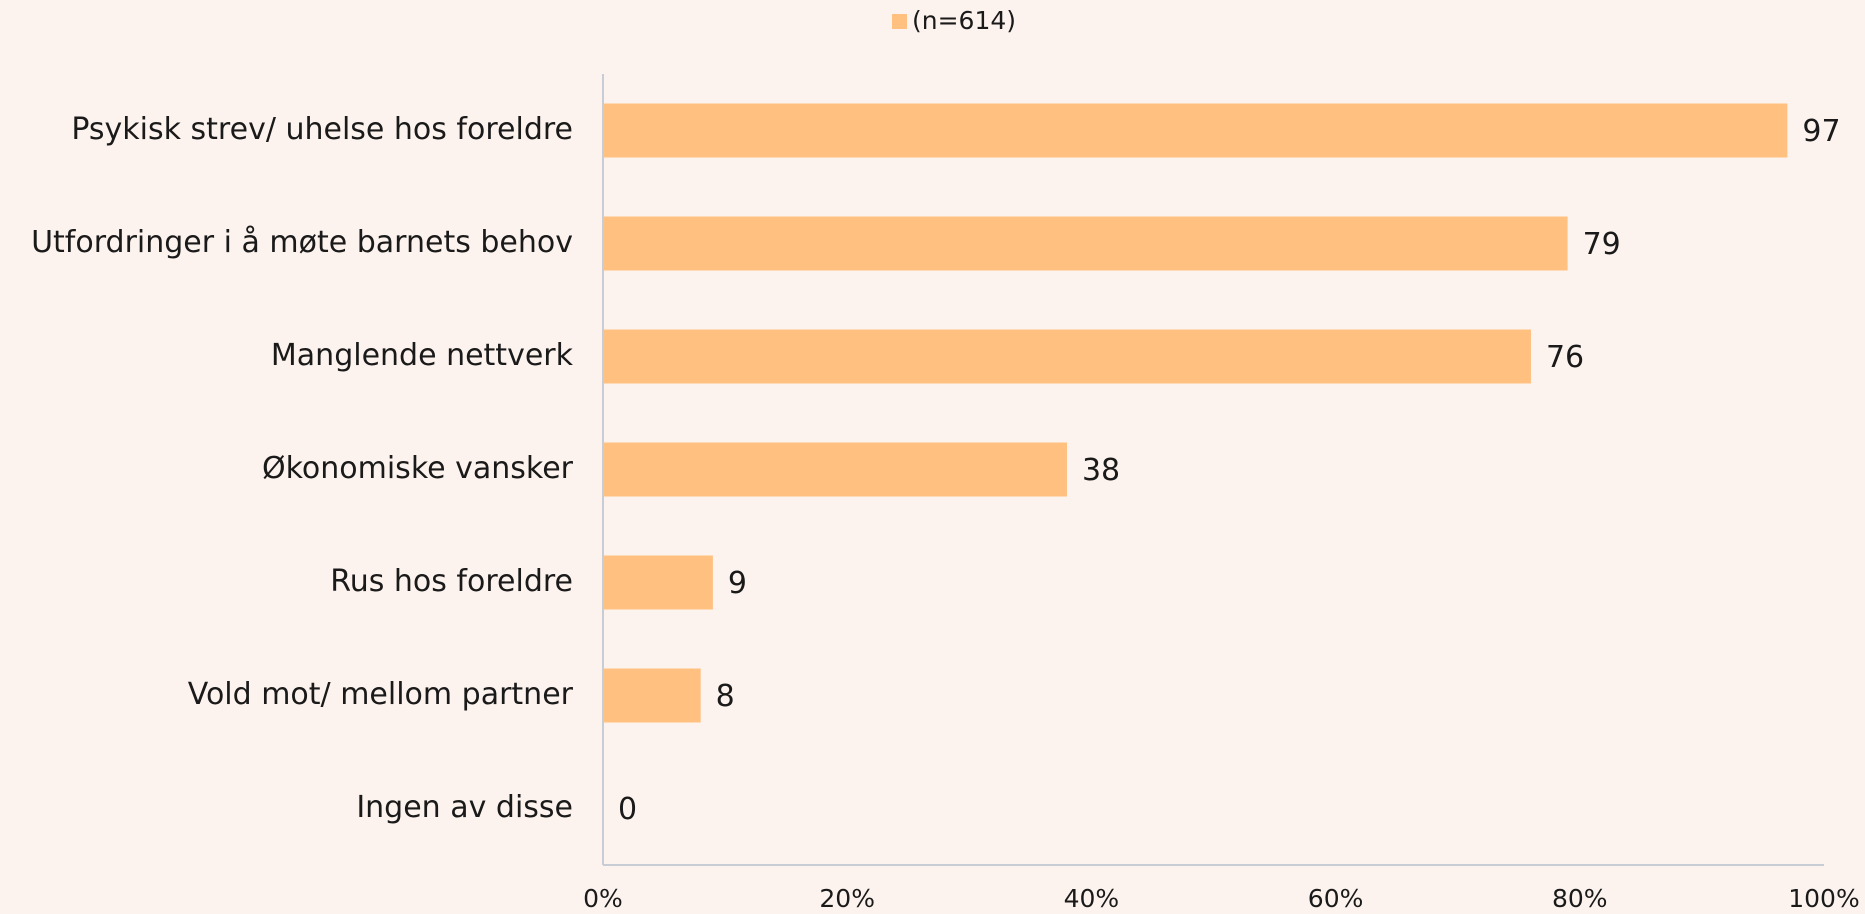 The image size is (1865, 914). Describe the element at coordinates (422, 355) in the screenshot. I see `category-label: Manglende nettverk` at that location.